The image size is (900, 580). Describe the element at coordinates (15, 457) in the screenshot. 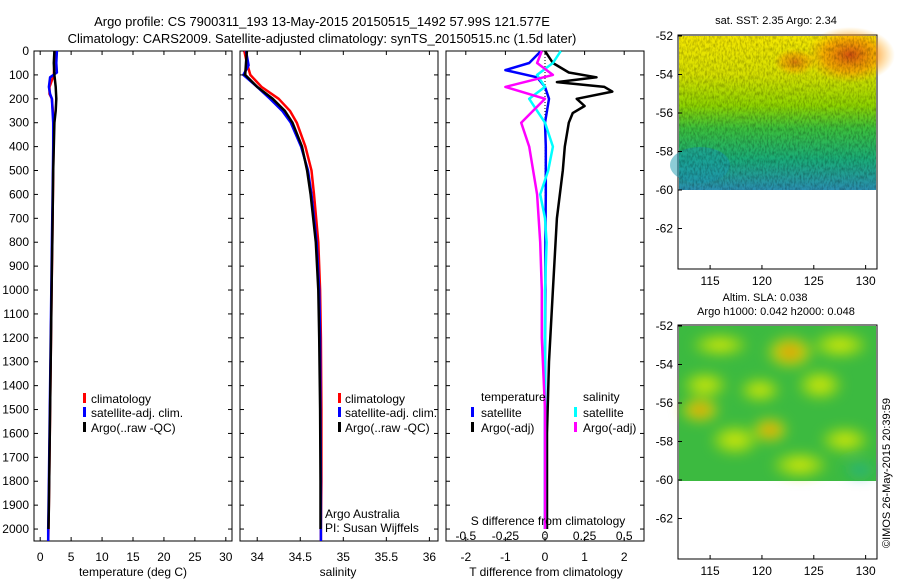

I see `ytick-label: 1700` at that location.